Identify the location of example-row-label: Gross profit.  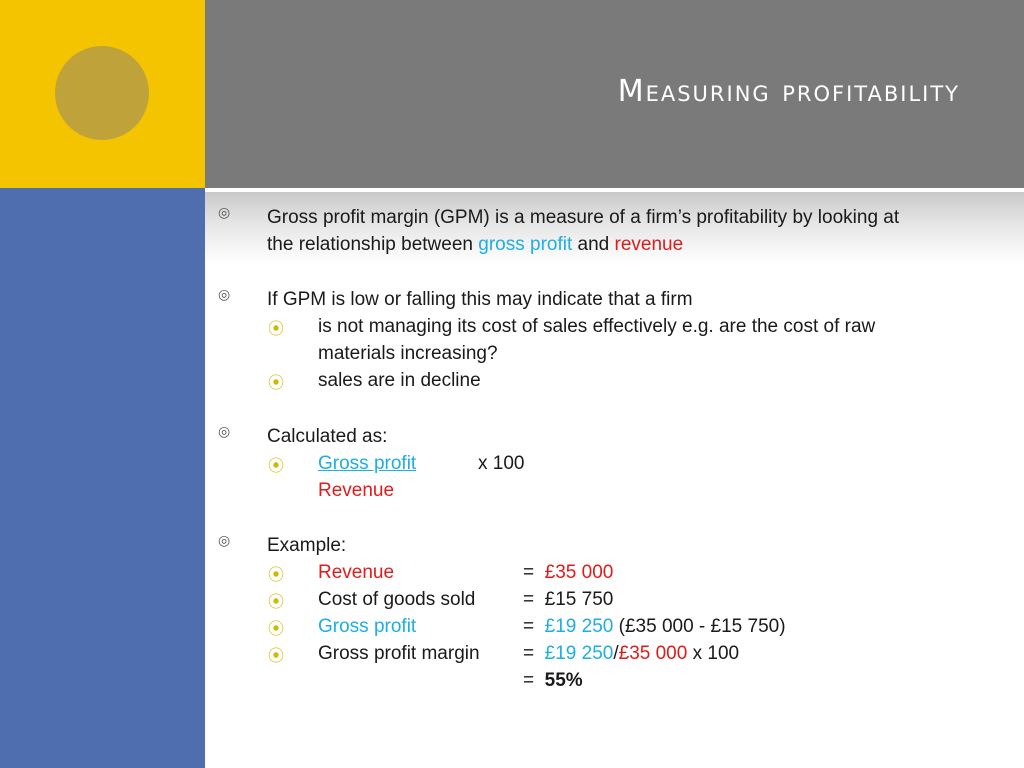
(367, 626).